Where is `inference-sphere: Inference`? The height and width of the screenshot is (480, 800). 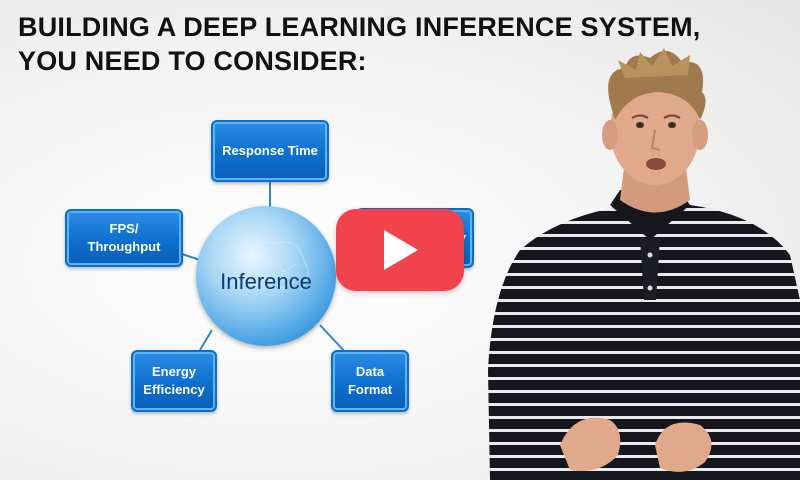
inference-sphere: Inference is located at coordinates (266, 276).